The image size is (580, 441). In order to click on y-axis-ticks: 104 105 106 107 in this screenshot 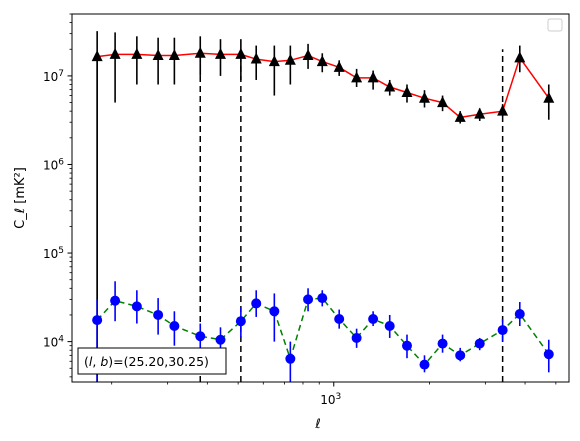, I will do `click(57, 195)`.